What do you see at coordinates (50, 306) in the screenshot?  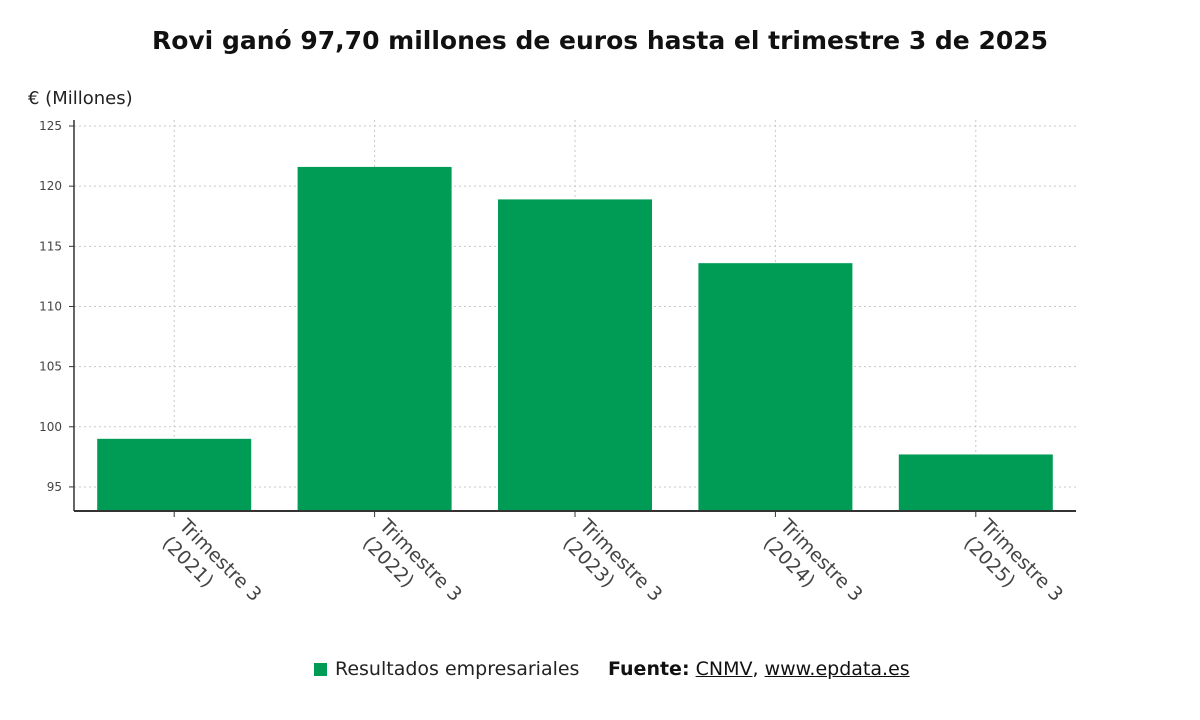 I see `y-tick-label: 110` at bounding box center [50, 306].